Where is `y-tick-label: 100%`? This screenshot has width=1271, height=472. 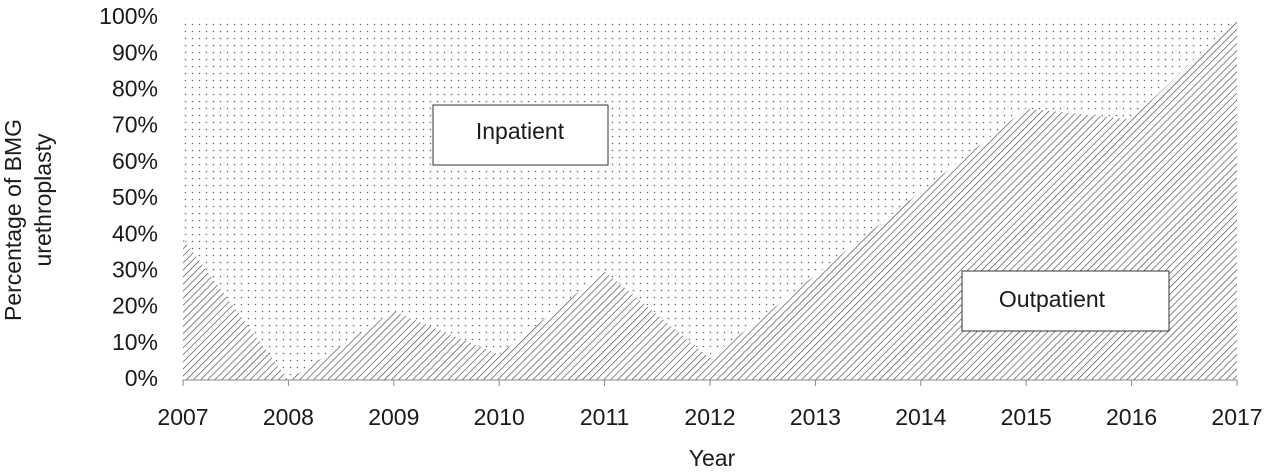
y-tick-label: 100% is located at coordinates (128, 16).